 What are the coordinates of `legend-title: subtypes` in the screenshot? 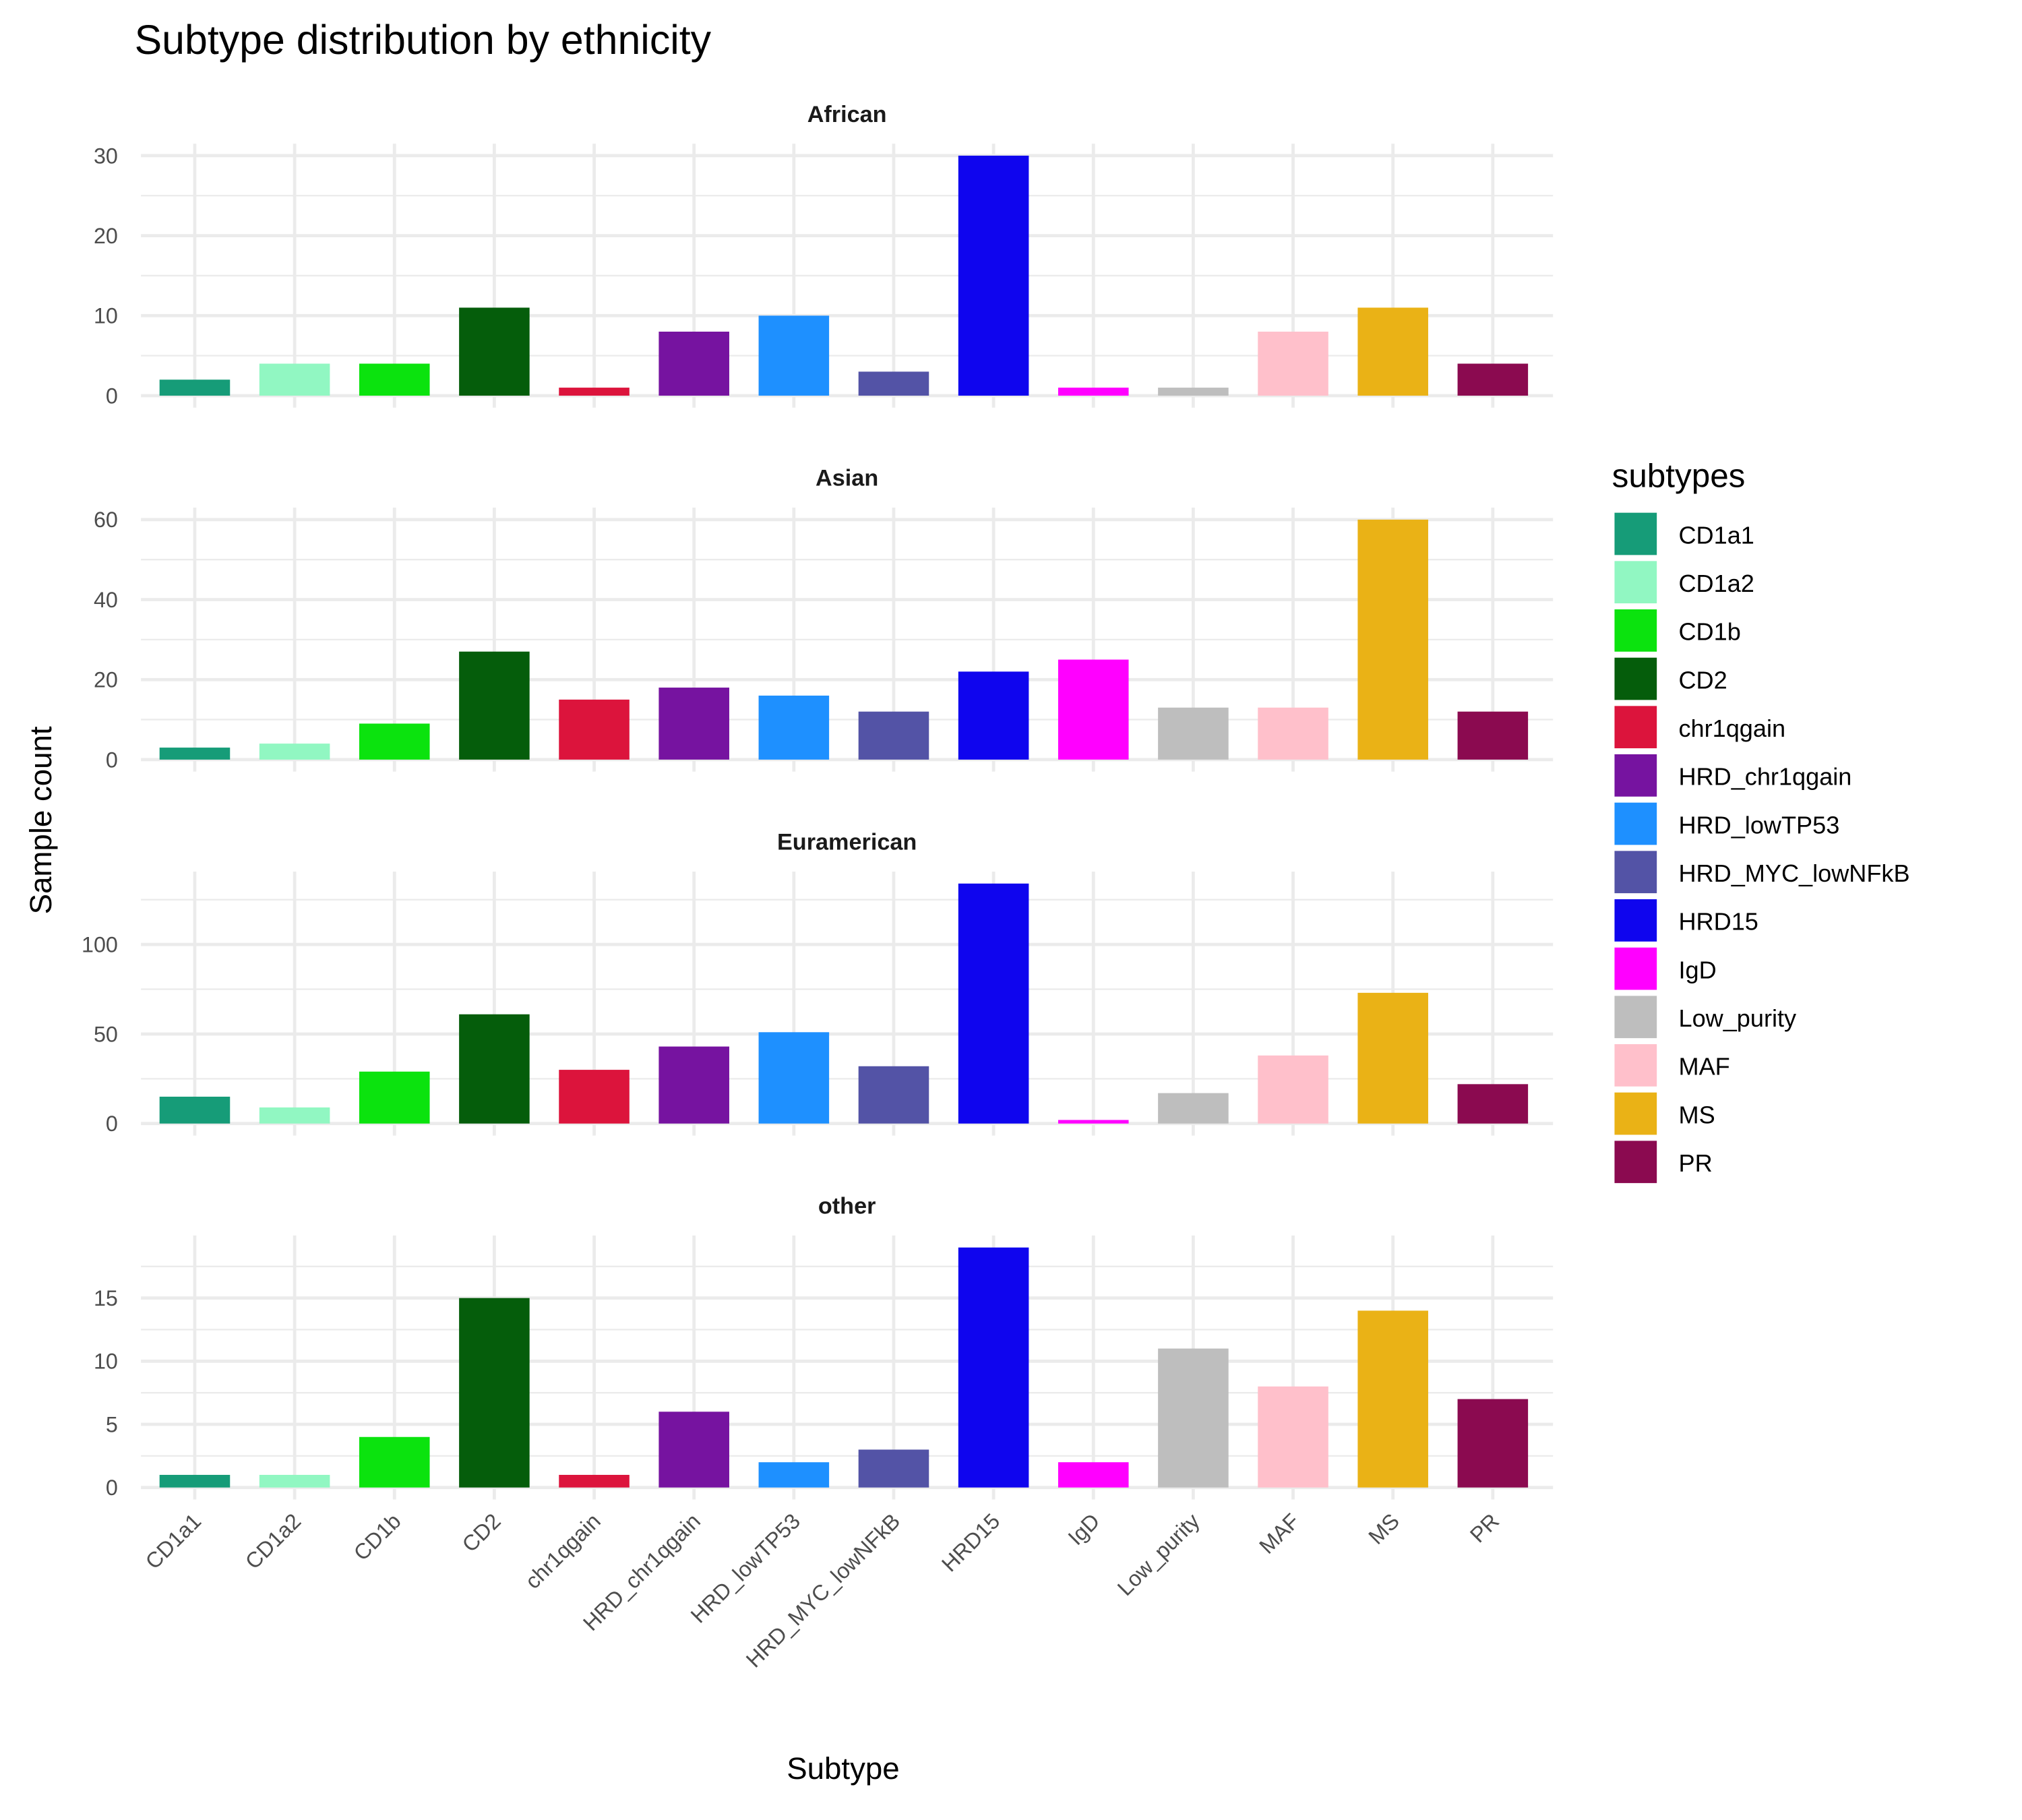 It's located at (1679, 476).